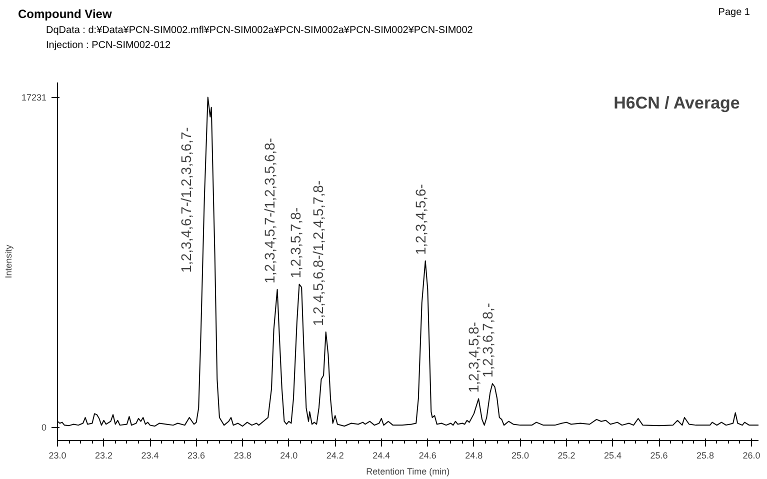  What do you see at coordinates (751, 455) in the screenshot?
I see `x-tick-label: 26.0` at bounding box center [751, 455].